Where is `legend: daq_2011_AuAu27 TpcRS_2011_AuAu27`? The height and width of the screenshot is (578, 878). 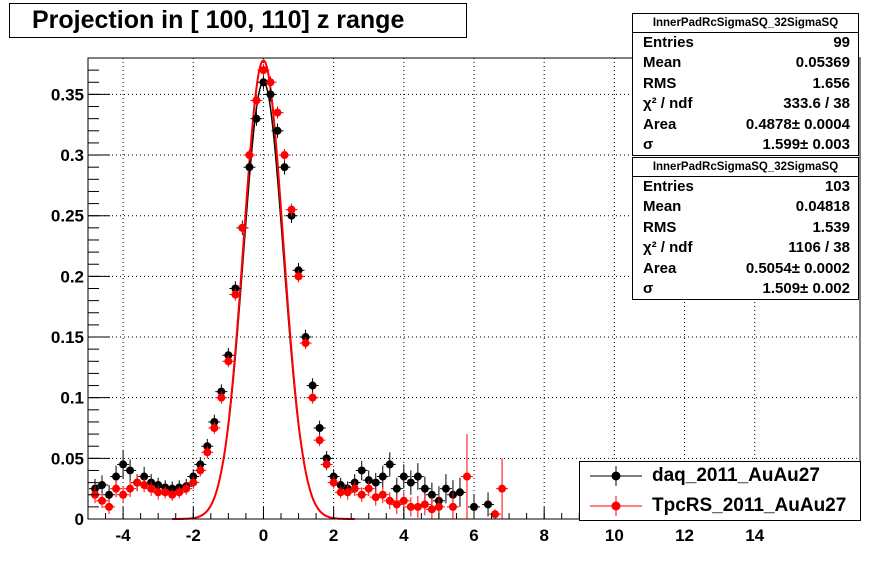 legend: daq_2011_AuAu27 TpcRS_2011_AuAu27 is located at coordinates (720, 491).